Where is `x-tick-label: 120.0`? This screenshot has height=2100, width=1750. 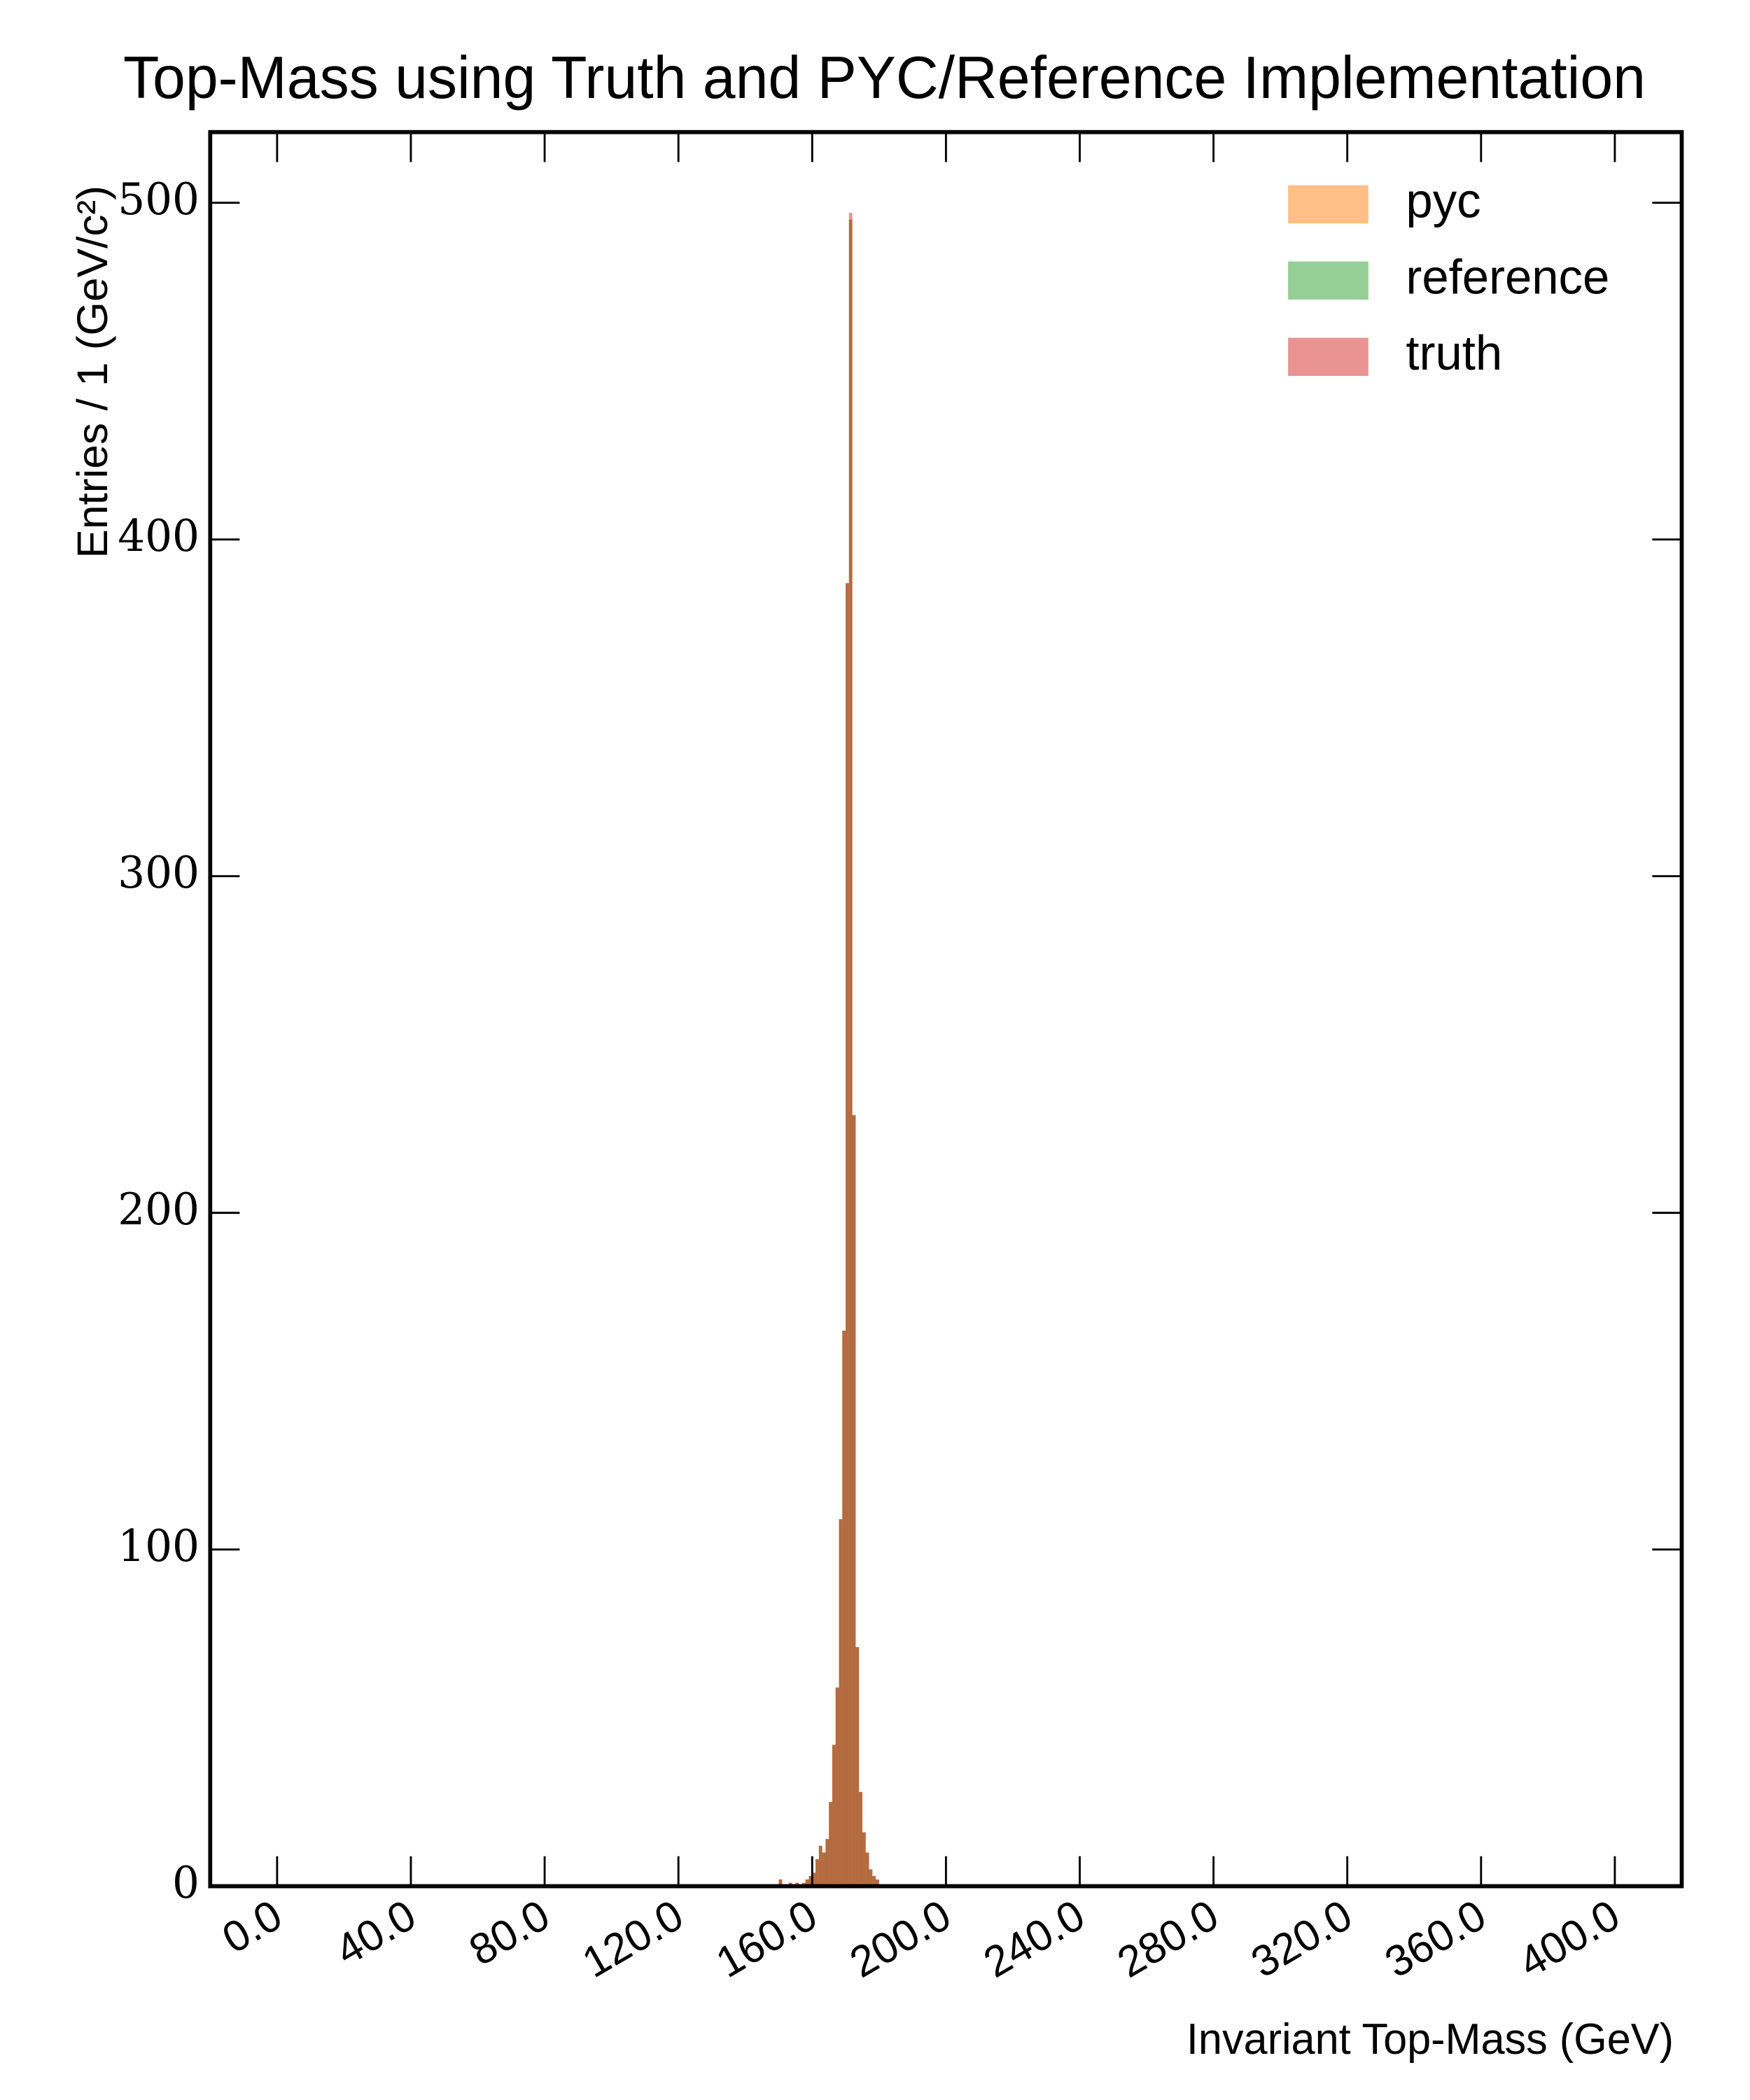 x-tick-label: 120.0 is located at coordinates (633, 1939).